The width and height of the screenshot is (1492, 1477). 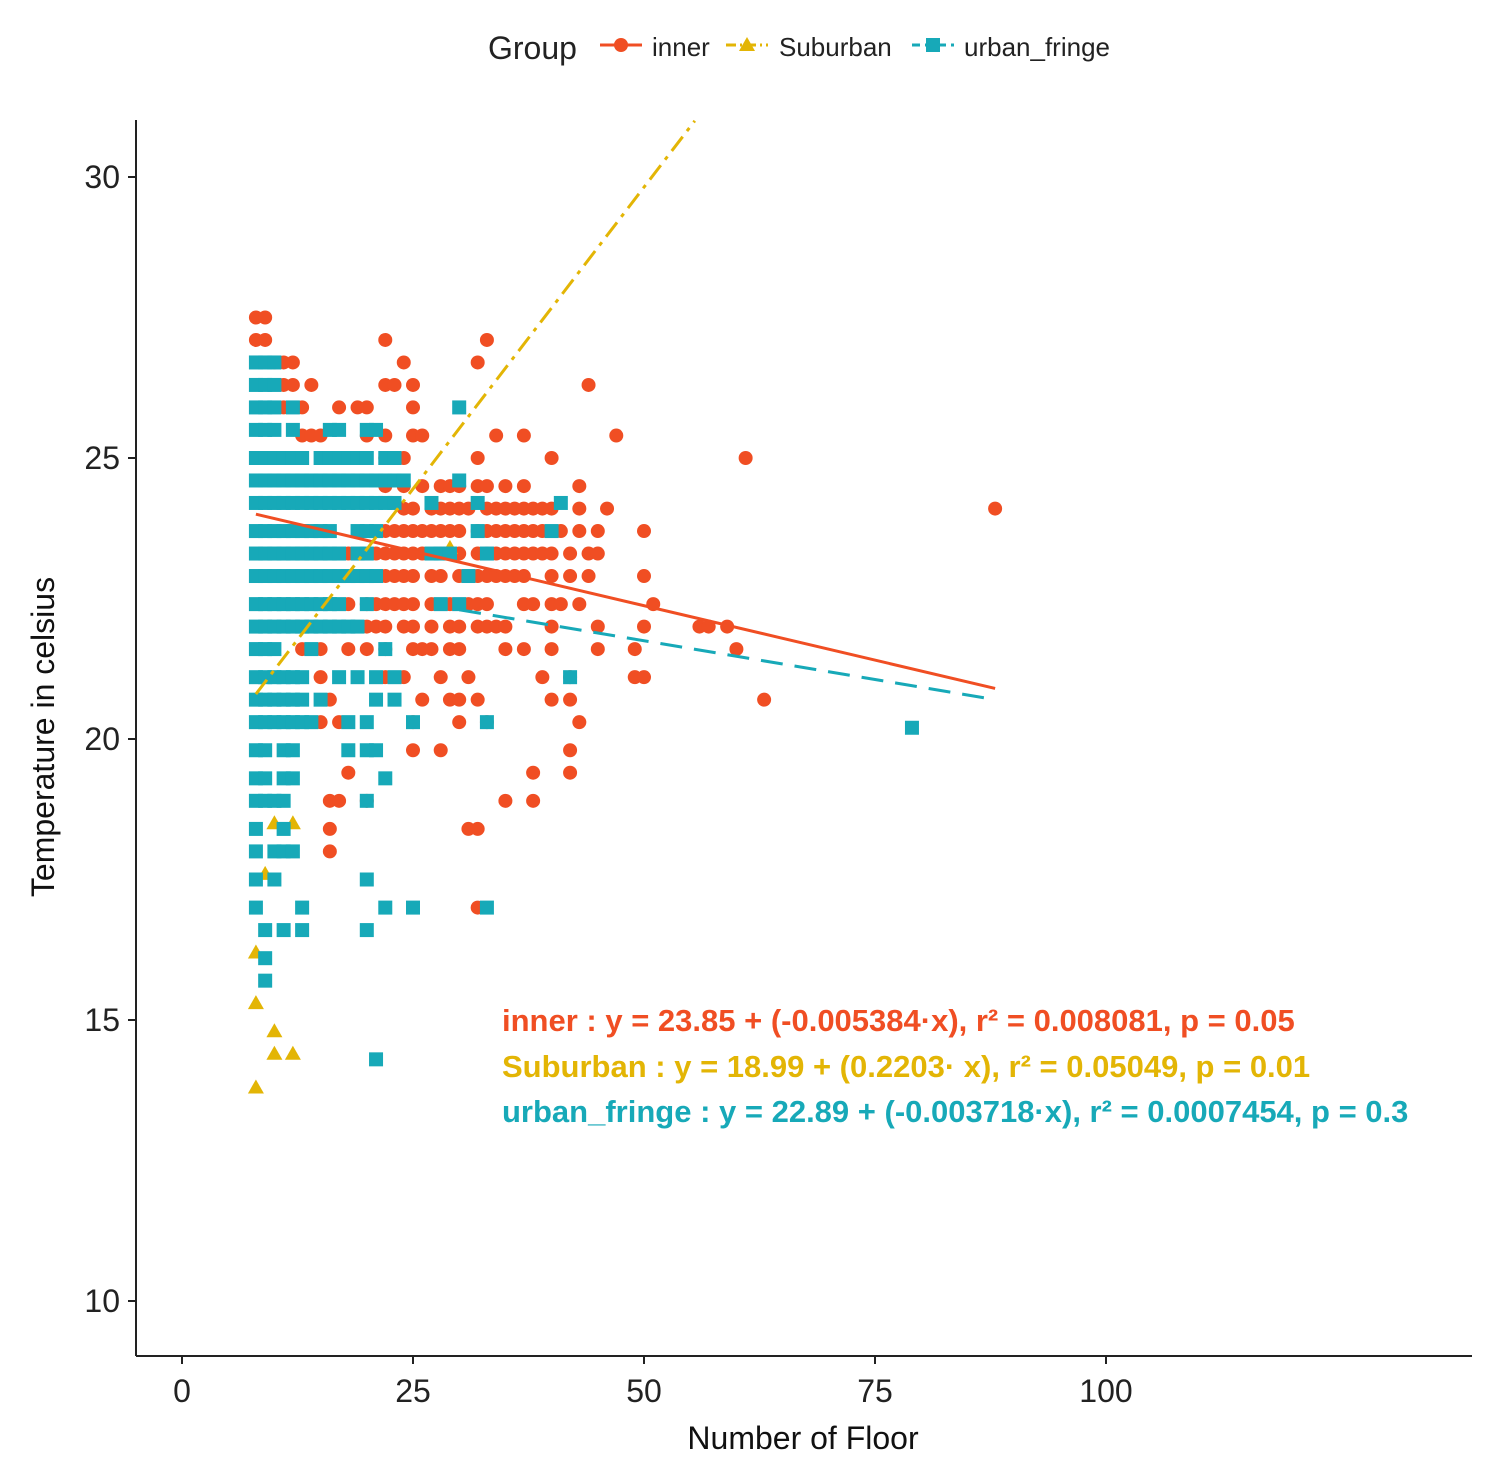 What do you see at coordinates (102, 458) in the screenshot?
I see `y-tick-label: 25` at bounding box center [102, 458].